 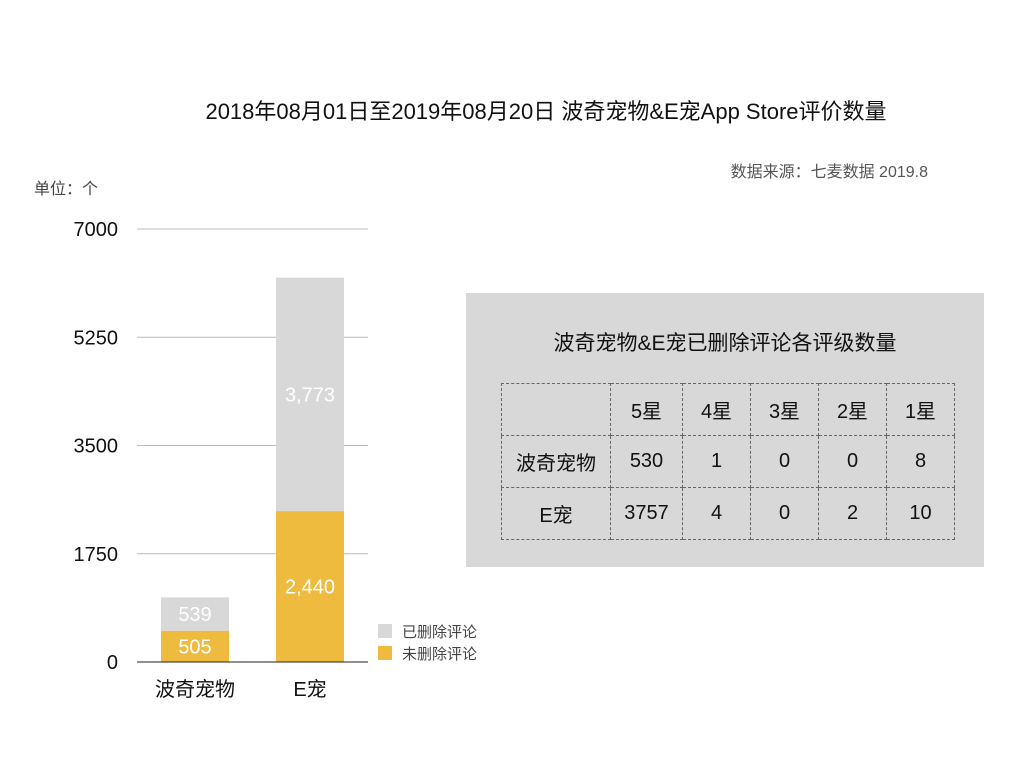 What do you see at coordinates (646, 513) in the screenshot?
I see `table-cell: 3757` at bounding box center [646, 513].